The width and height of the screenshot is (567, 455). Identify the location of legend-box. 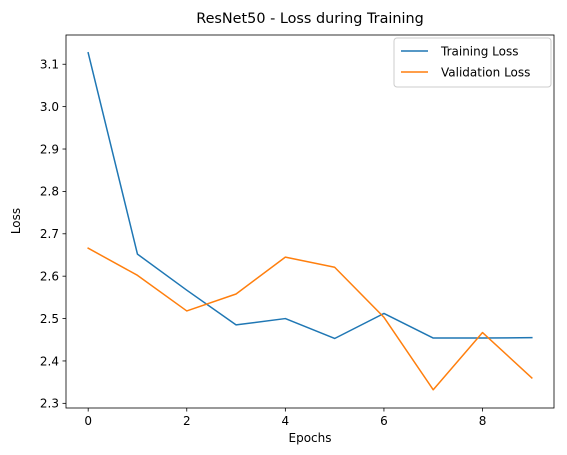
(472, 62).